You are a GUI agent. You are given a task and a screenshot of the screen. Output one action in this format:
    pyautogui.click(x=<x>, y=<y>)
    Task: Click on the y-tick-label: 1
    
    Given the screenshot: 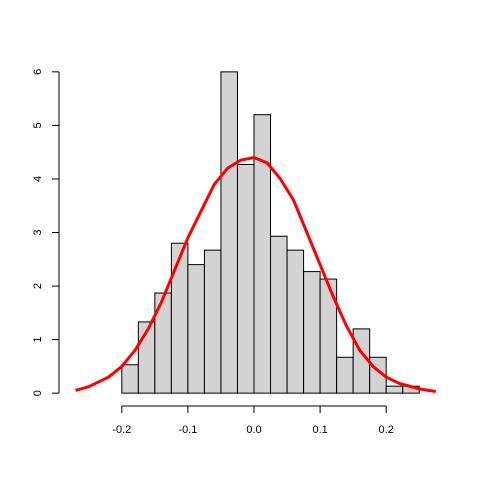 What is the action you would take?
    pyautogui.click(x=38, y=340)
    